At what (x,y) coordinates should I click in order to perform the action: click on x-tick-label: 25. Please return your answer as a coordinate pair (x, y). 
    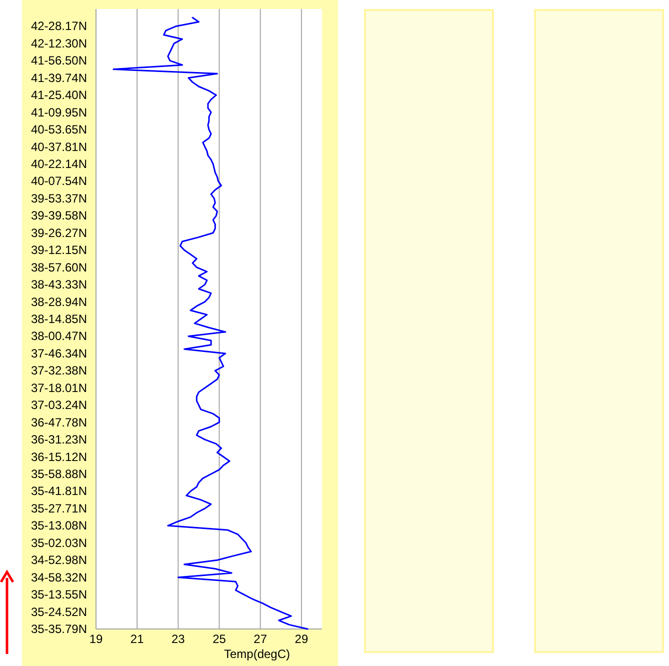
    Looking at the image, I should click on (219, 639).